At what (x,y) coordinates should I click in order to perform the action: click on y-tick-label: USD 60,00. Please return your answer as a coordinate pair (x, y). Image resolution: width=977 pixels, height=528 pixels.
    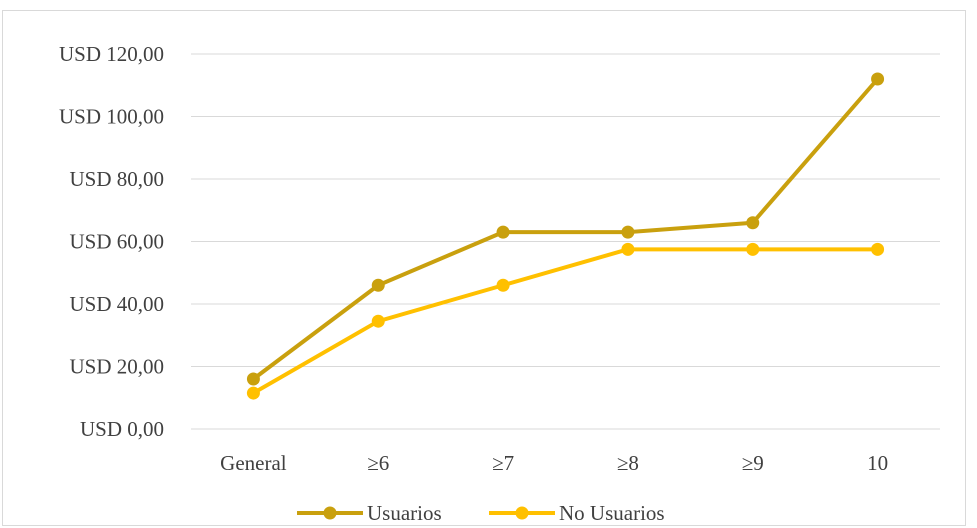
    Looking at the image, I should click on (116, 242).